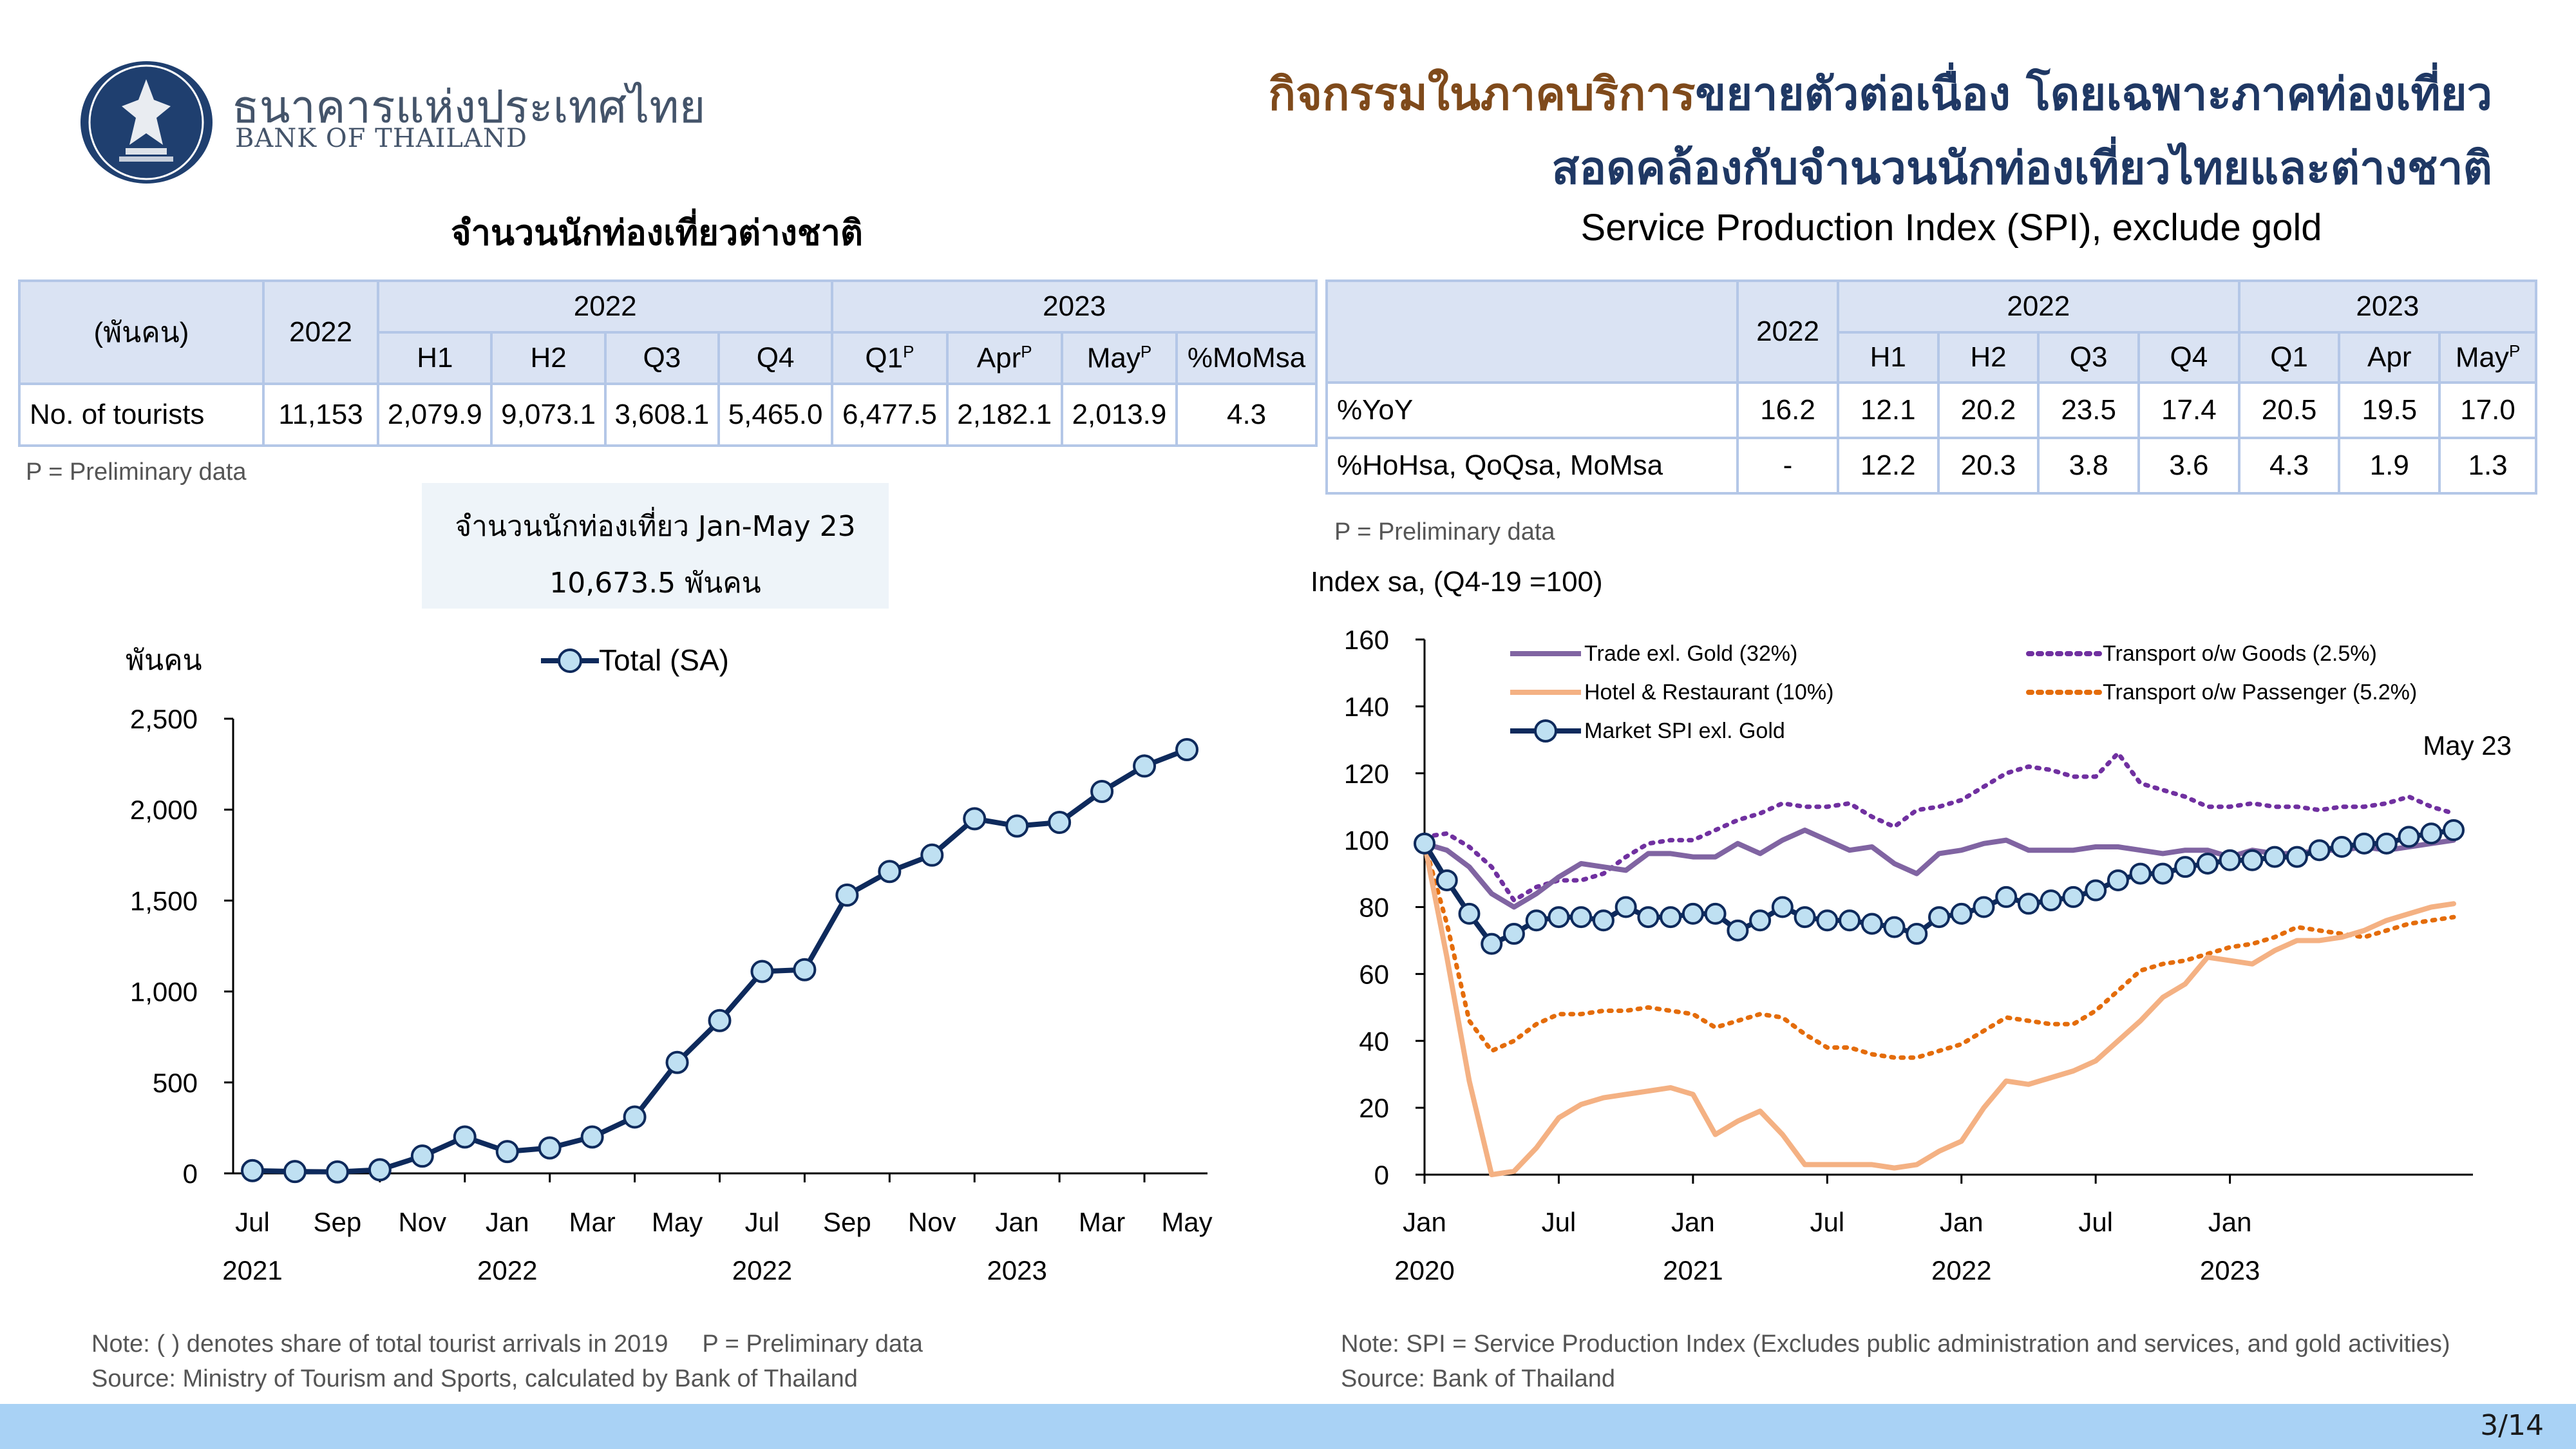 This screenshot has height=1449, width=2576. I want to click on legend-label: Hotel & Restaurant (10%), so click(1708, 692).